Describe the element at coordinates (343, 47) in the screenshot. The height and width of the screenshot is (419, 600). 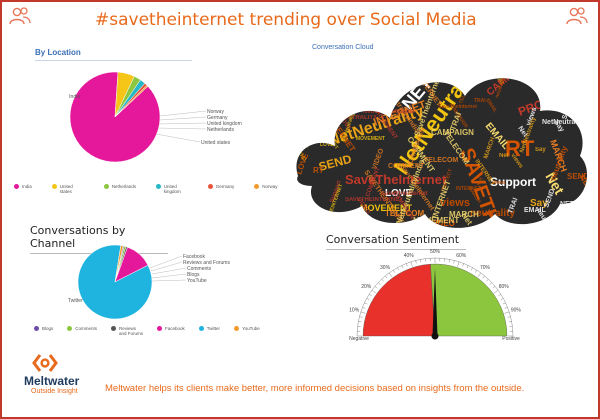
I see `cloud-title: Conversation Cloud` at that location.